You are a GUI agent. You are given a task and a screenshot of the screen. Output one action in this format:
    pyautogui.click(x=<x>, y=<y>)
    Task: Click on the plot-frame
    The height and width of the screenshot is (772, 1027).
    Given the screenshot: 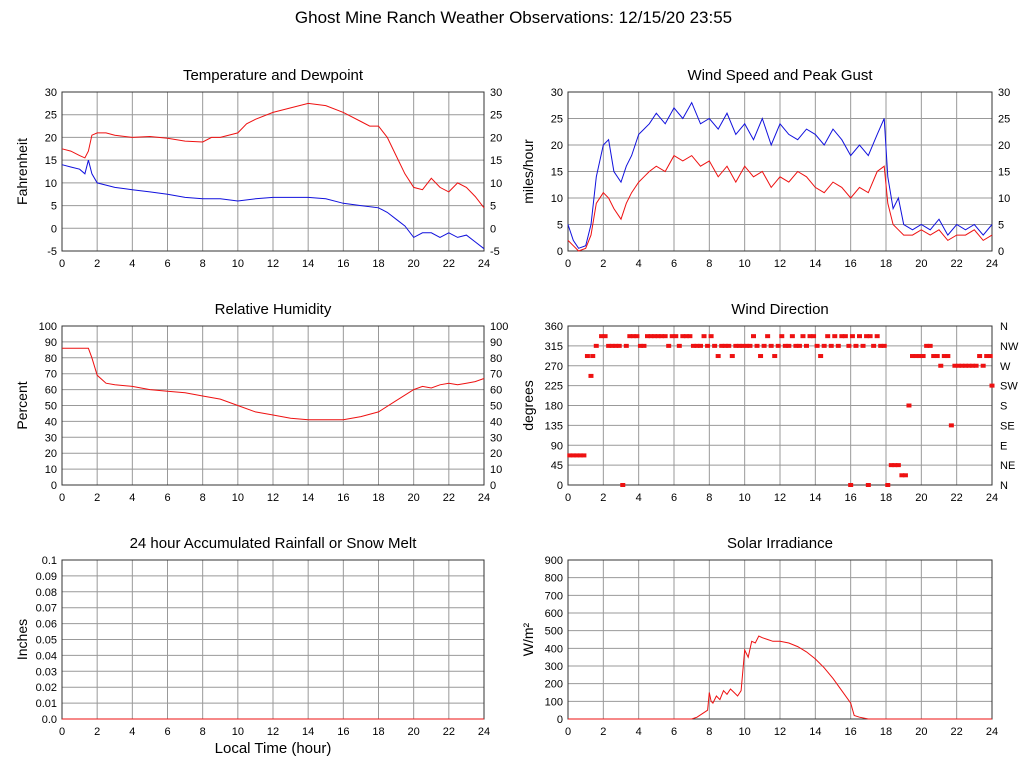 What is the action you would take?
    pyautogui.click(x=273, y=405)
    